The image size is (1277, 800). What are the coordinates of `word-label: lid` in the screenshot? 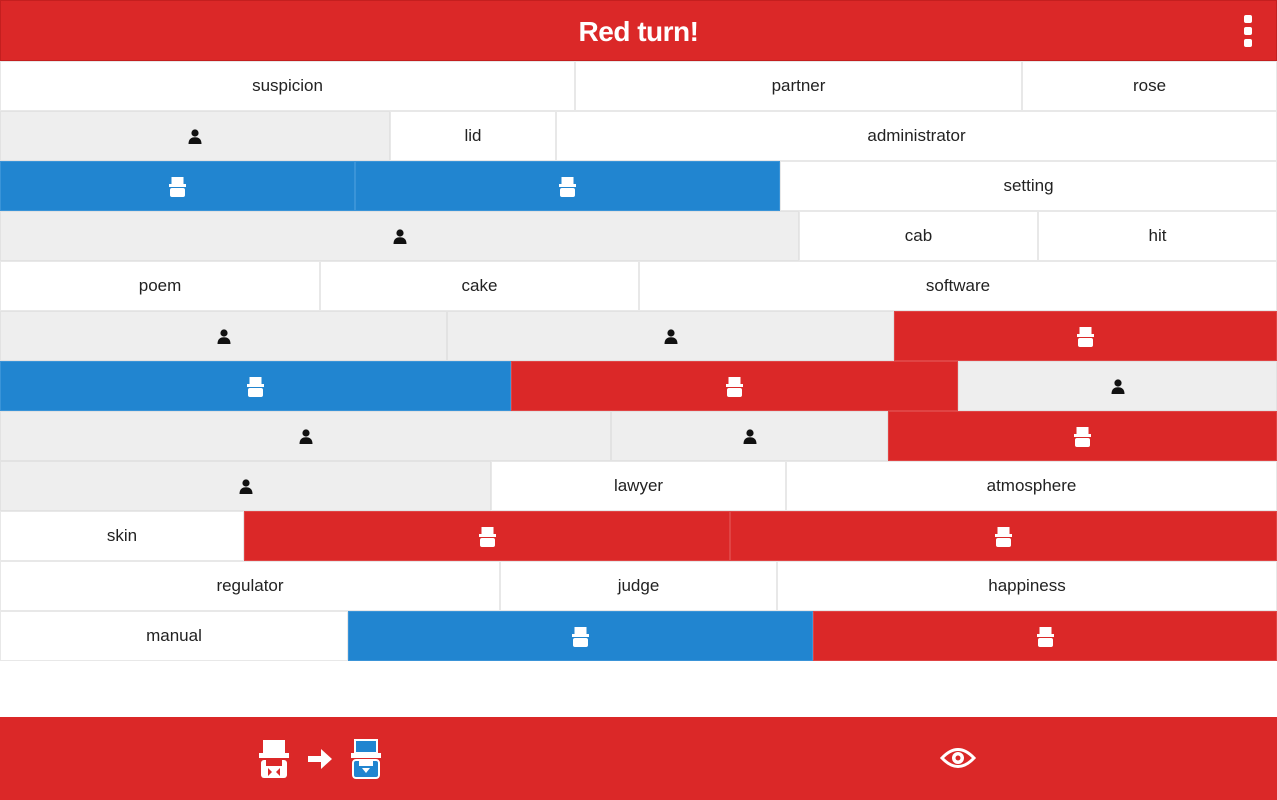 It's located at (473, 135).